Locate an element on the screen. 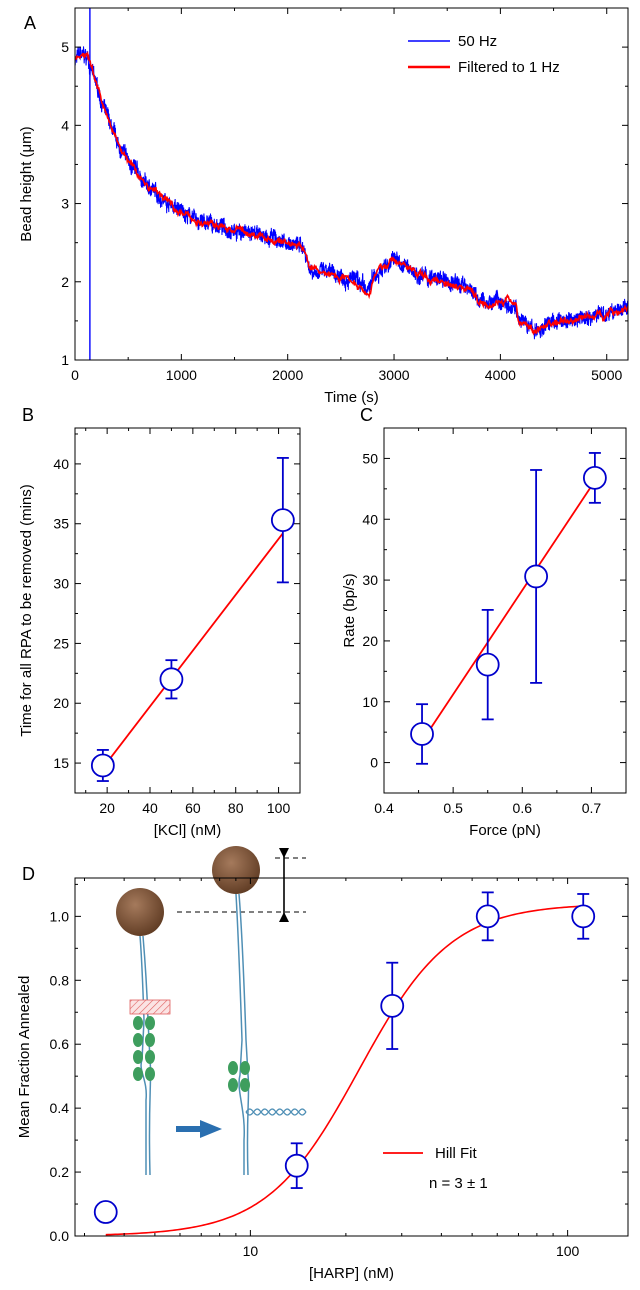  y-tick-label: 0.0 is located at coordinates (60, 1236).